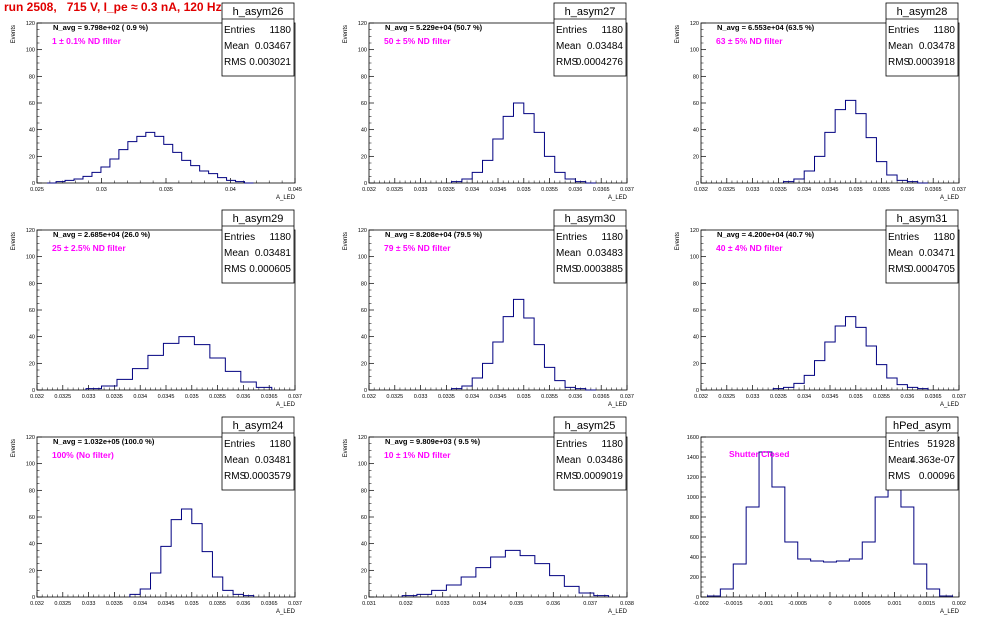  Describe the element at coordinates (627, 604) in the screenshot. I see `x-tick-label: 0.038` at that location.